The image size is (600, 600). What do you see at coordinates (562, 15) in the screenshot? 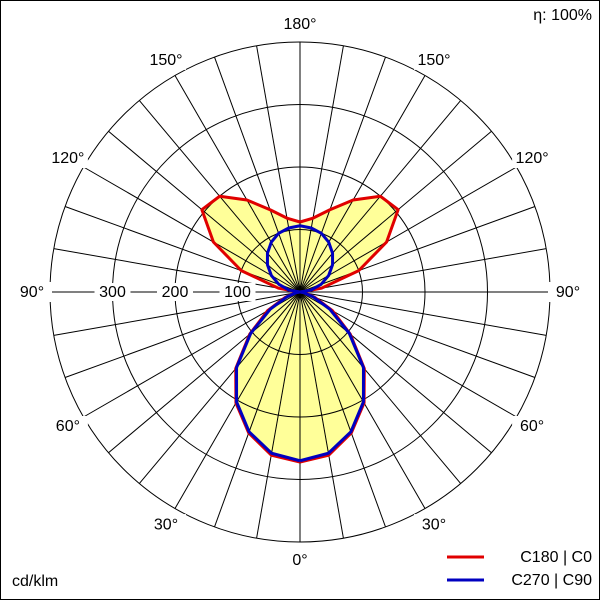
I see `efficiency: η: 100%` at bounding box center [562, 15].